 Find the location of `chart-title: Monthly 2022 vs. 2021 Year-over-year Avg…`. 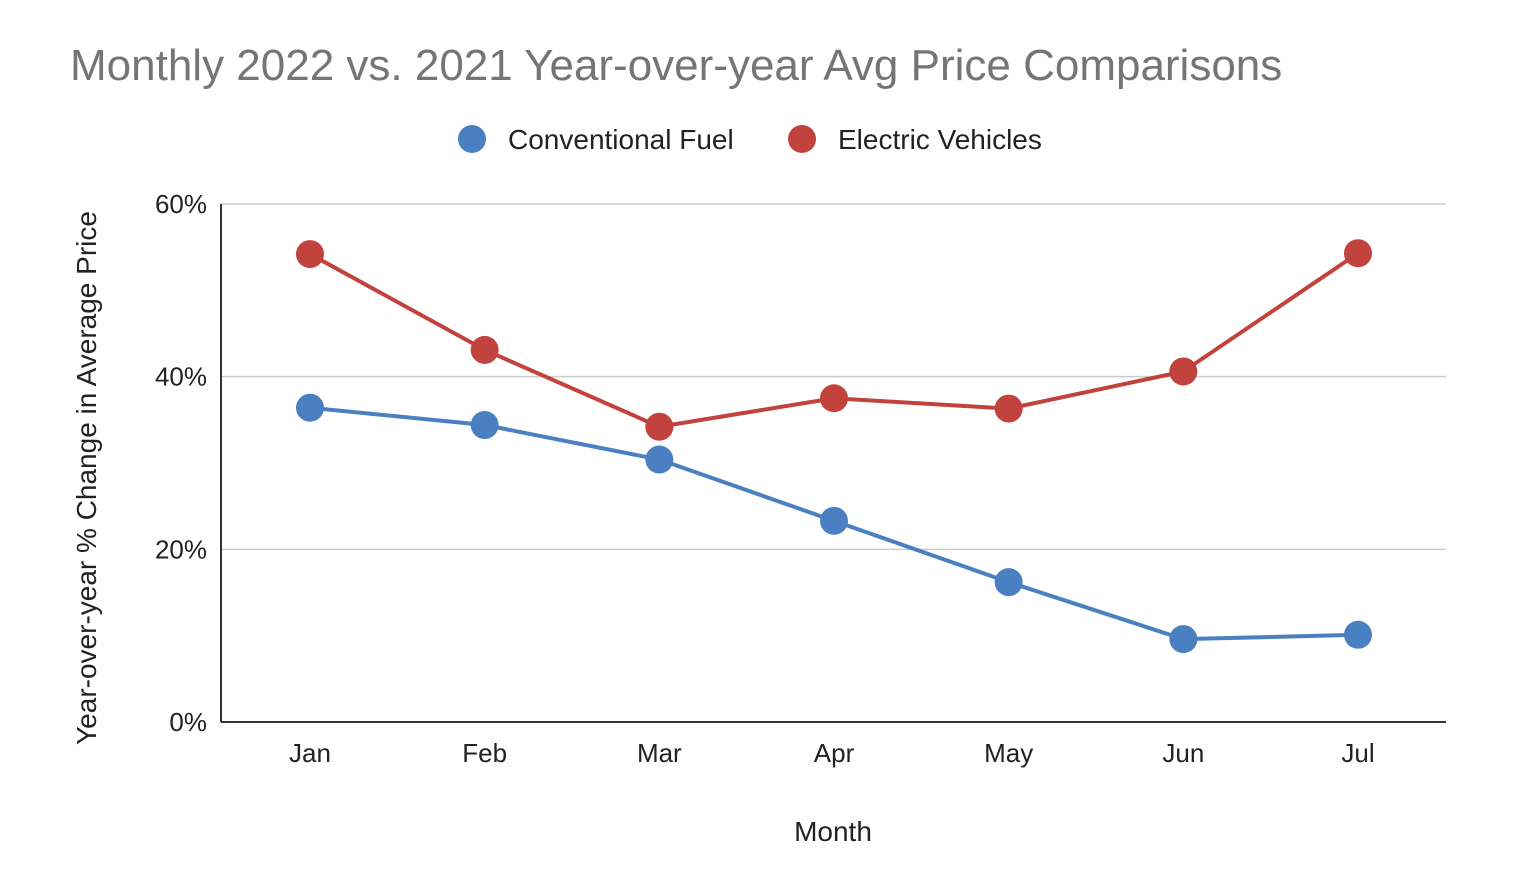

chart-title: Monthly 2022 vs. 2021 Year-over-year Avg… is located at coordinates (676, 65).